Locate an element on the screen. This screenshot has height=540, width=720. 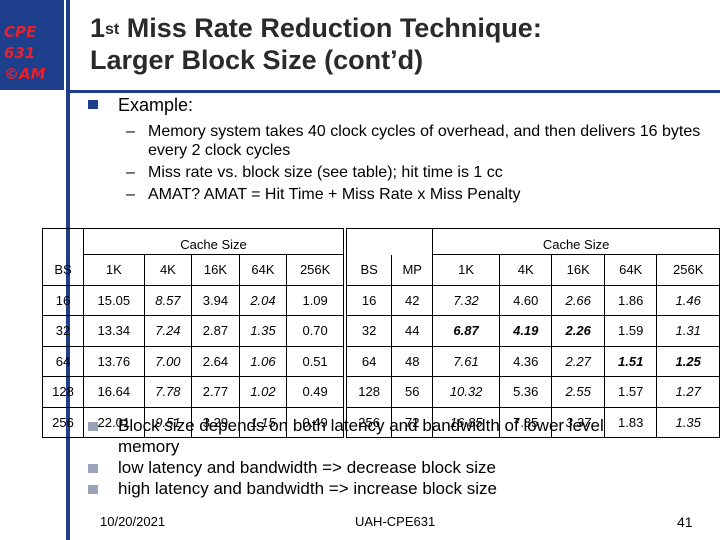
table-cell: 15.05 is located at coordinates (114, 300).